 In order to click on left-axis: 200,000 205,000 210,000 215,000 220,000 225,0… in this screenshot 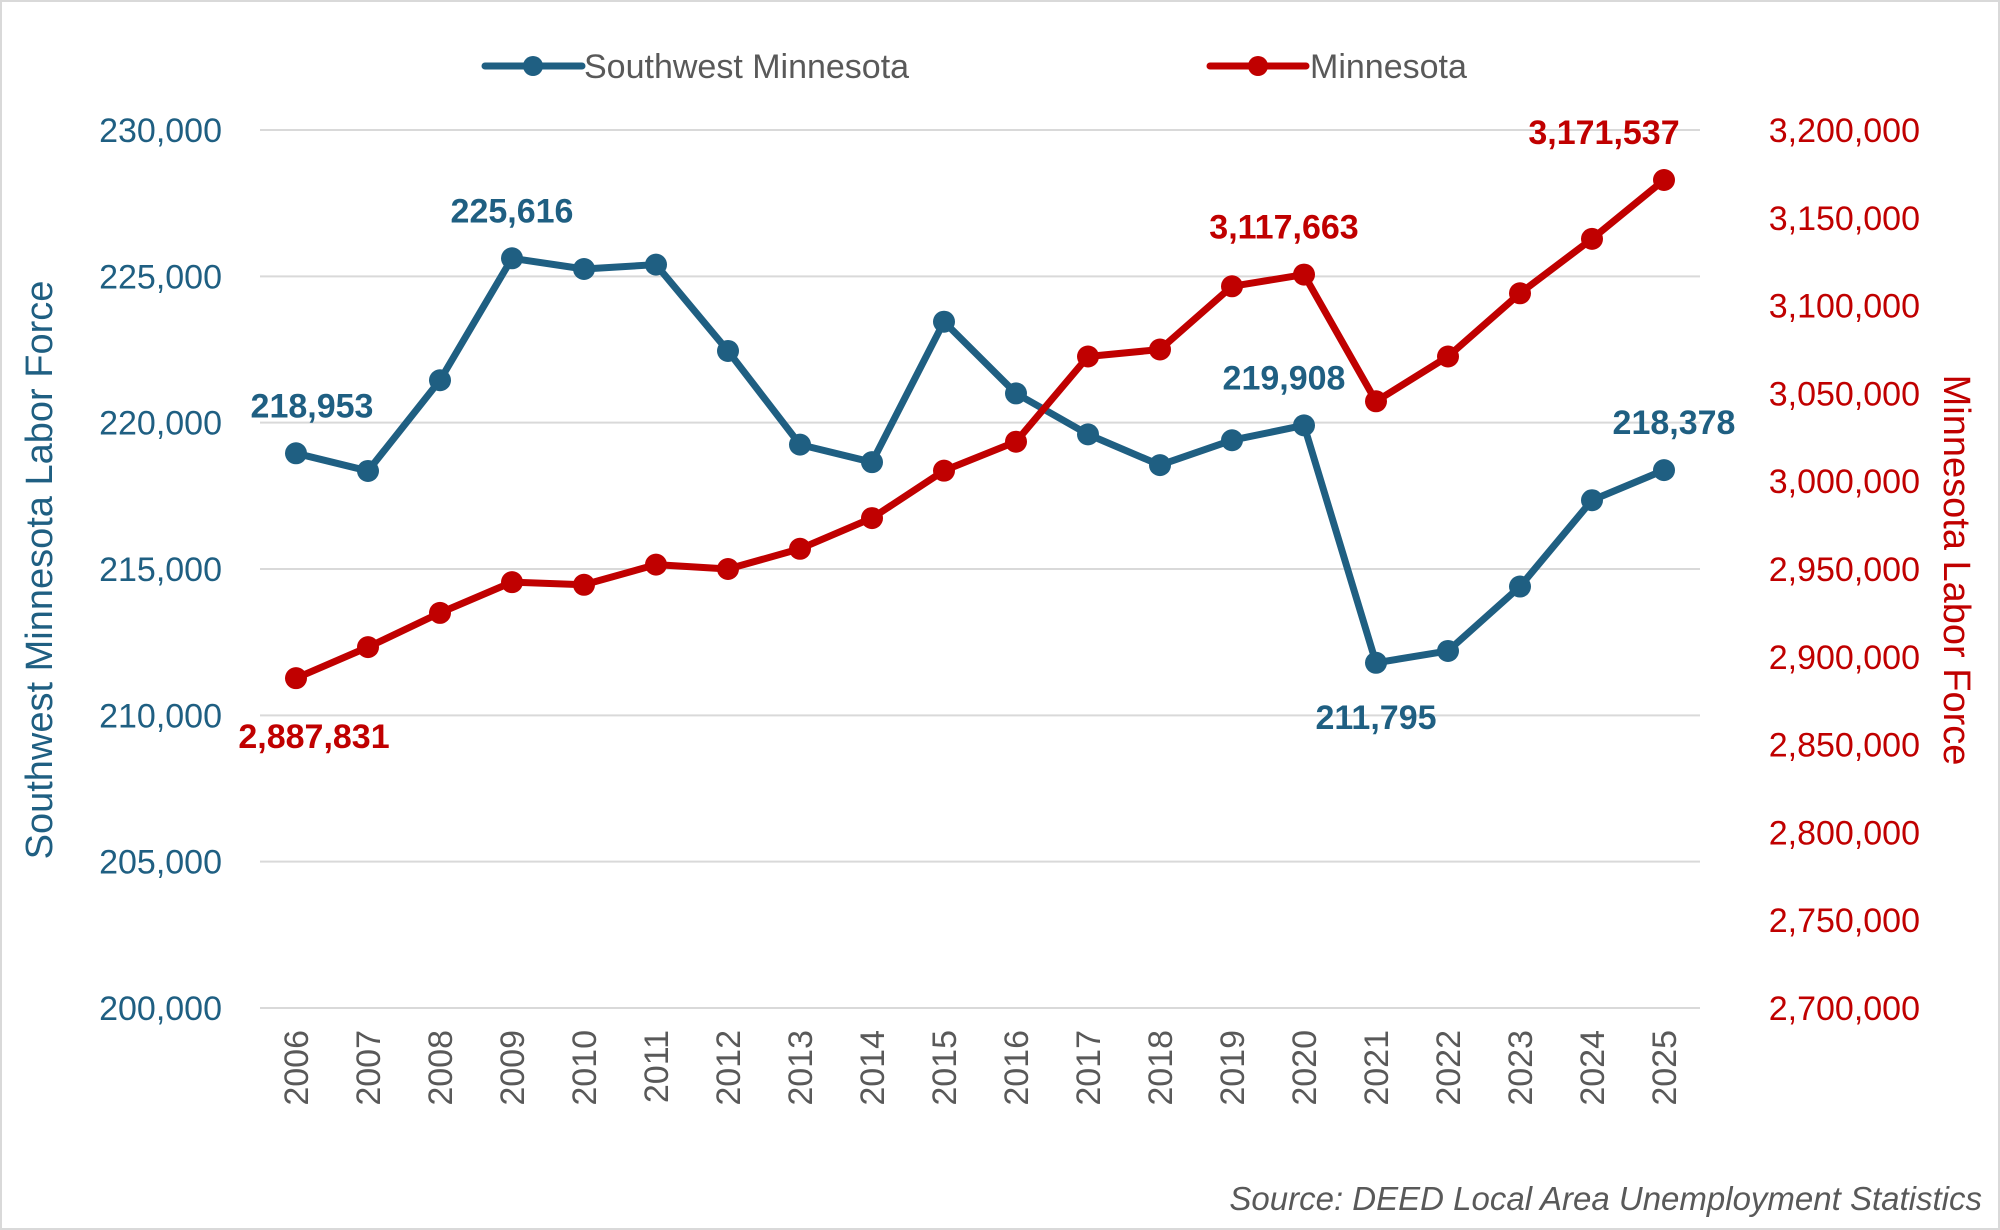, I will do `click(160, 570)`.